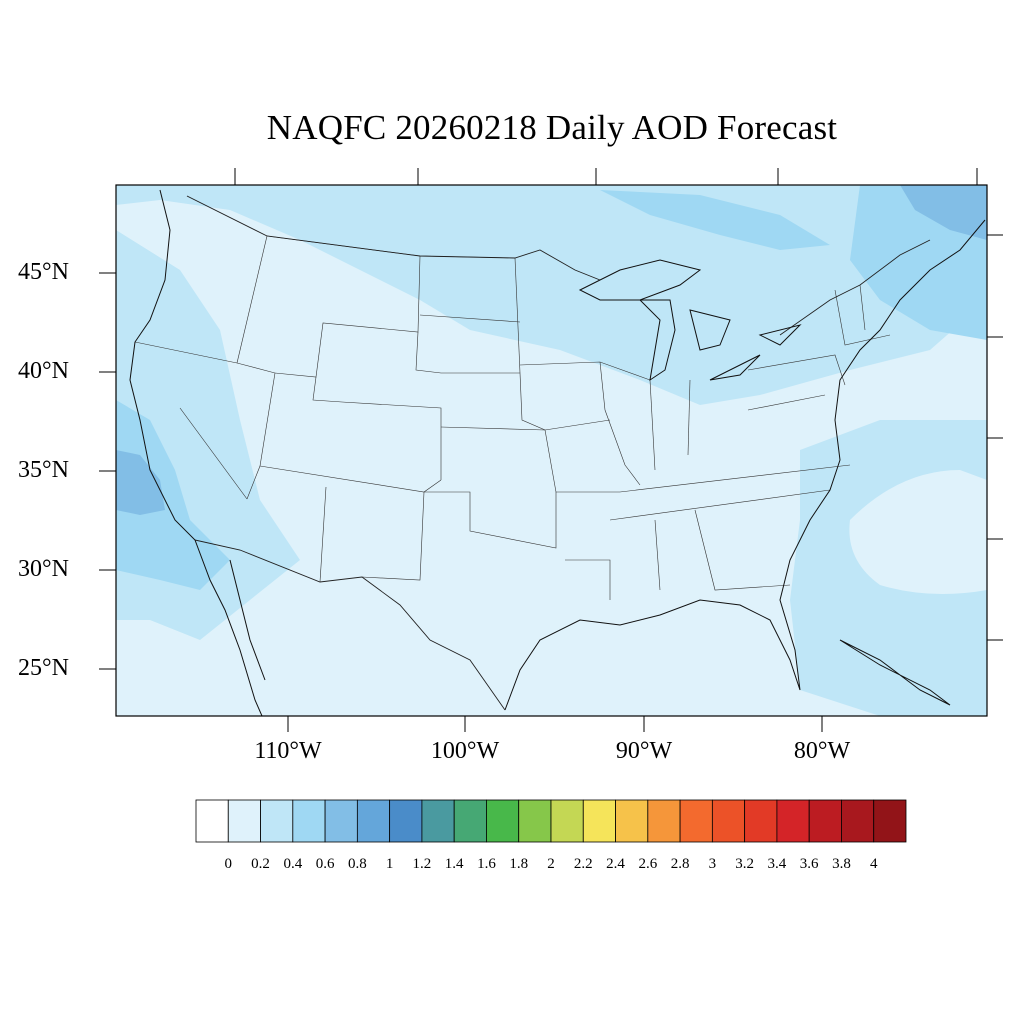 The height and width of the screenshot is (1024, 1024). Describe the element at coordinates (422, 864) in the screenshot. I see `colorbar-label: 1.2` at that location.